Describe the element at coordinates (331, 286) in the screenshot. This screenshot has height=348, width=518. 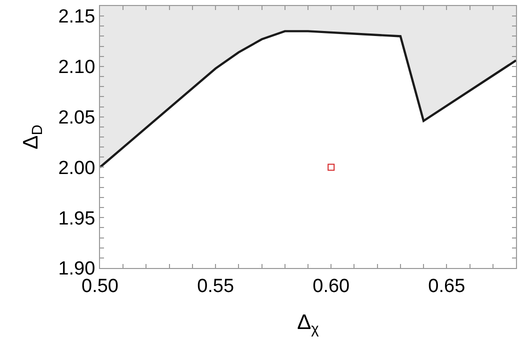
I see `x-tick-label: 0.60` at that location.